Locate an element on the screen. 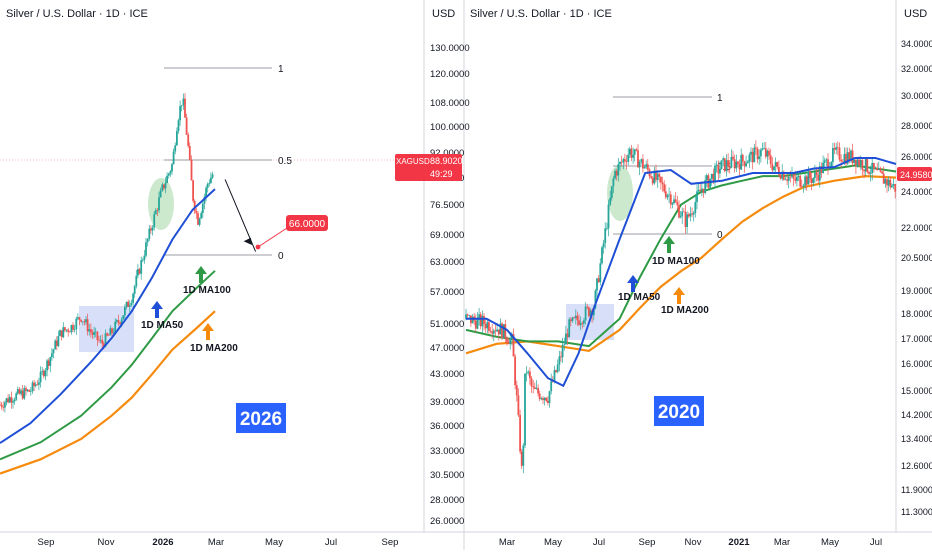 Image resolution: width=932 pixels, height=555 pixels. right-ytick-label: 24.0000 is located at coordinates (916, 192).